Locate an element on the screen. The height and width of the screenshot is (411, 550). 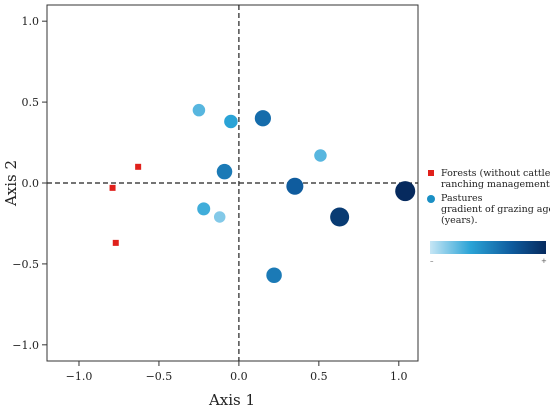
x-axis-title: Axis 1 is located at coordinates (231, 400).